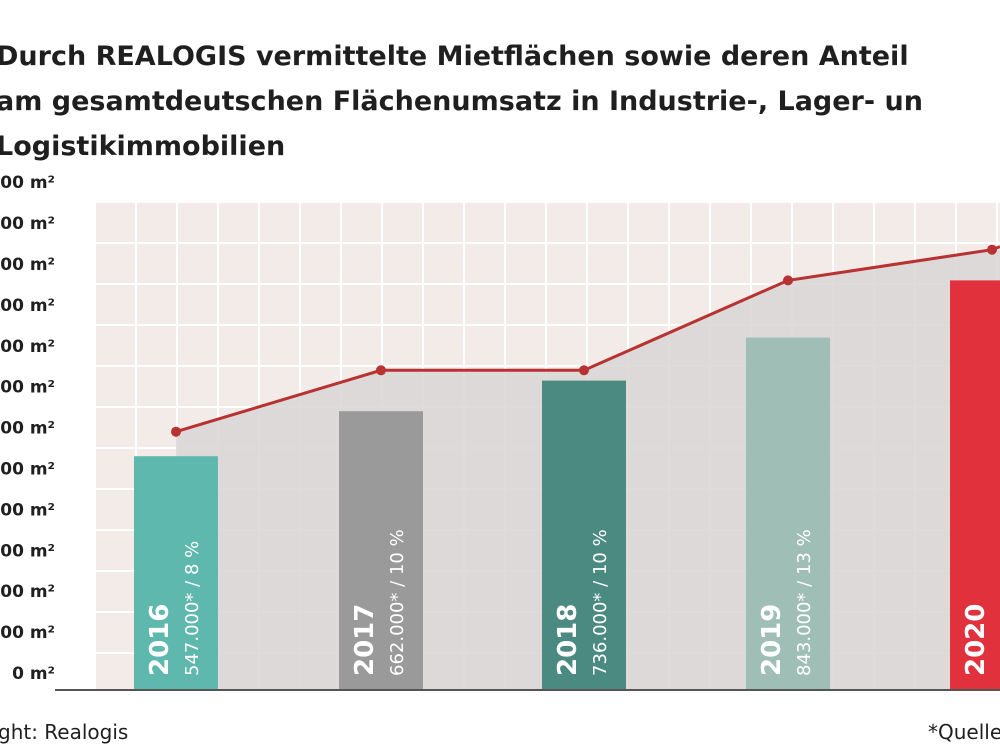 The image size is (1000, 750). What do you see at coordinates (160, 640) in the screenshot?
I see `bar-year-label: 2016` at bounding box center [160, 640].